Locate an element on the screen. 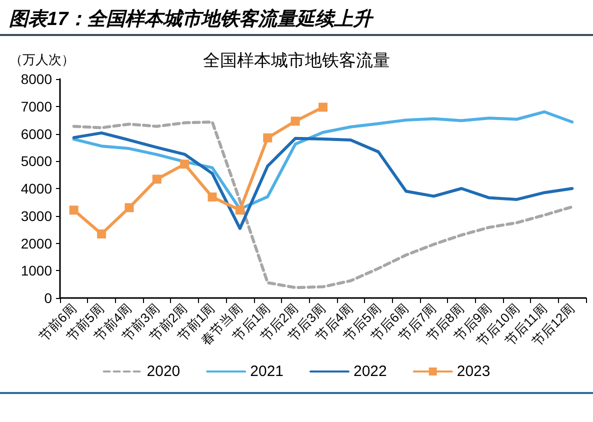 Image resolution: width=593 pixels, height=422 pixels. y-tick-label: 8000 is located at coordinates (36, 79).